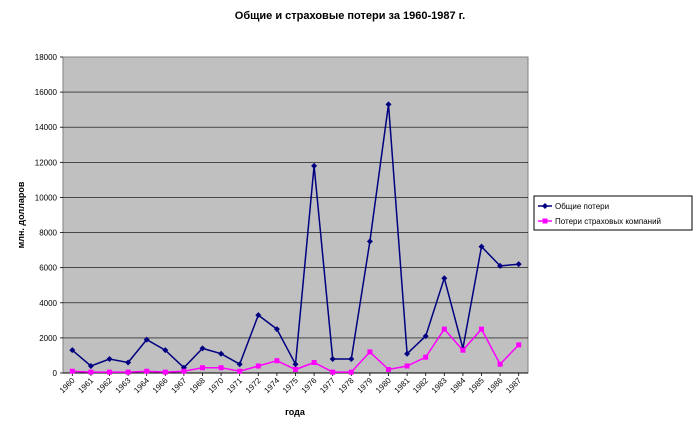 This screenshot has width=700, height=435. I want to click on legend-box, so click(613, 213).